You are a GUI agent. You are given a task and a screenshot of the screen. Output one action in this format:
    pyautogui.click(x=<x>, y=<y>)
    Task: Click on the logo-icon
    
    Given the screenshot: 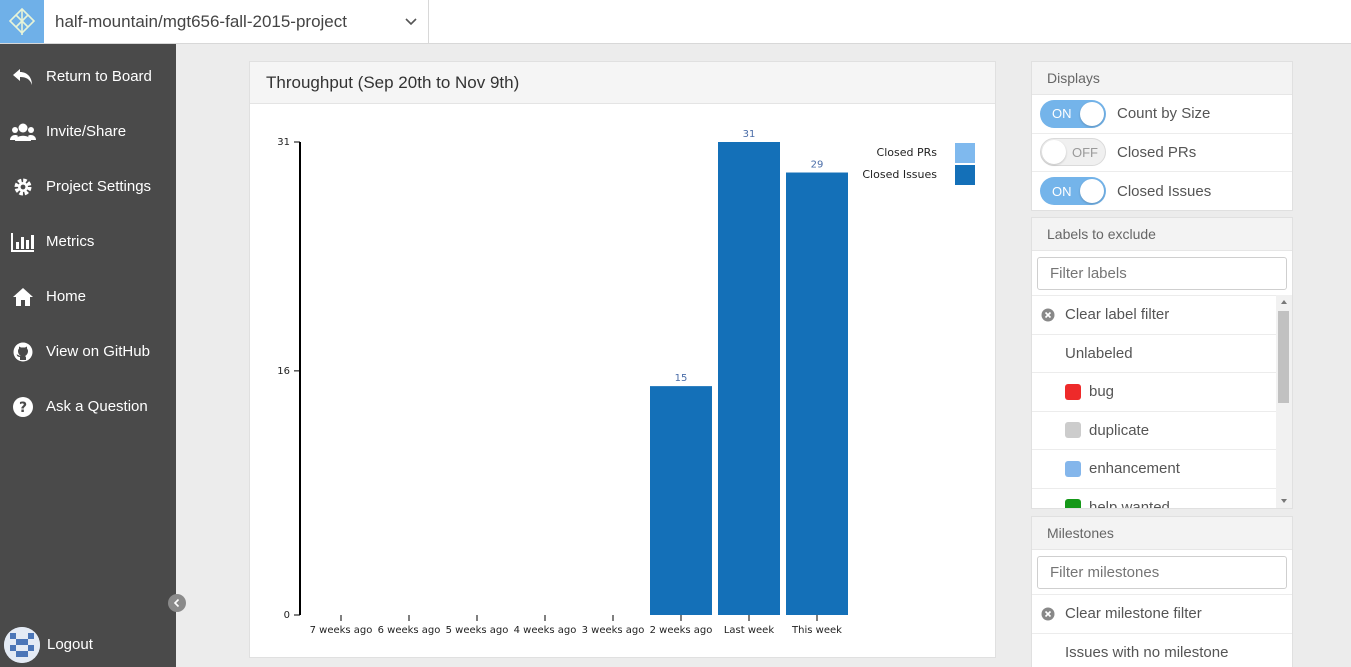 What is the action you would take?
    pyautogui.click(x=22, y=21)
    